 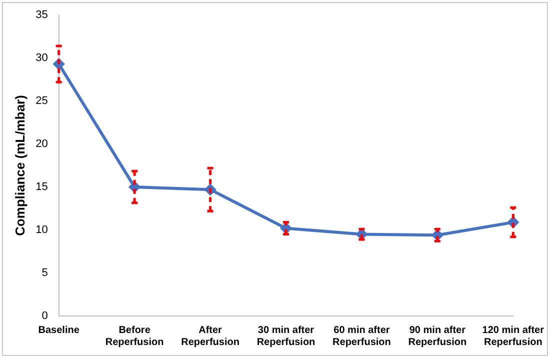 I want to click on x-tick-label: 30 min after Reperfusion, so click(x=286, y=336).